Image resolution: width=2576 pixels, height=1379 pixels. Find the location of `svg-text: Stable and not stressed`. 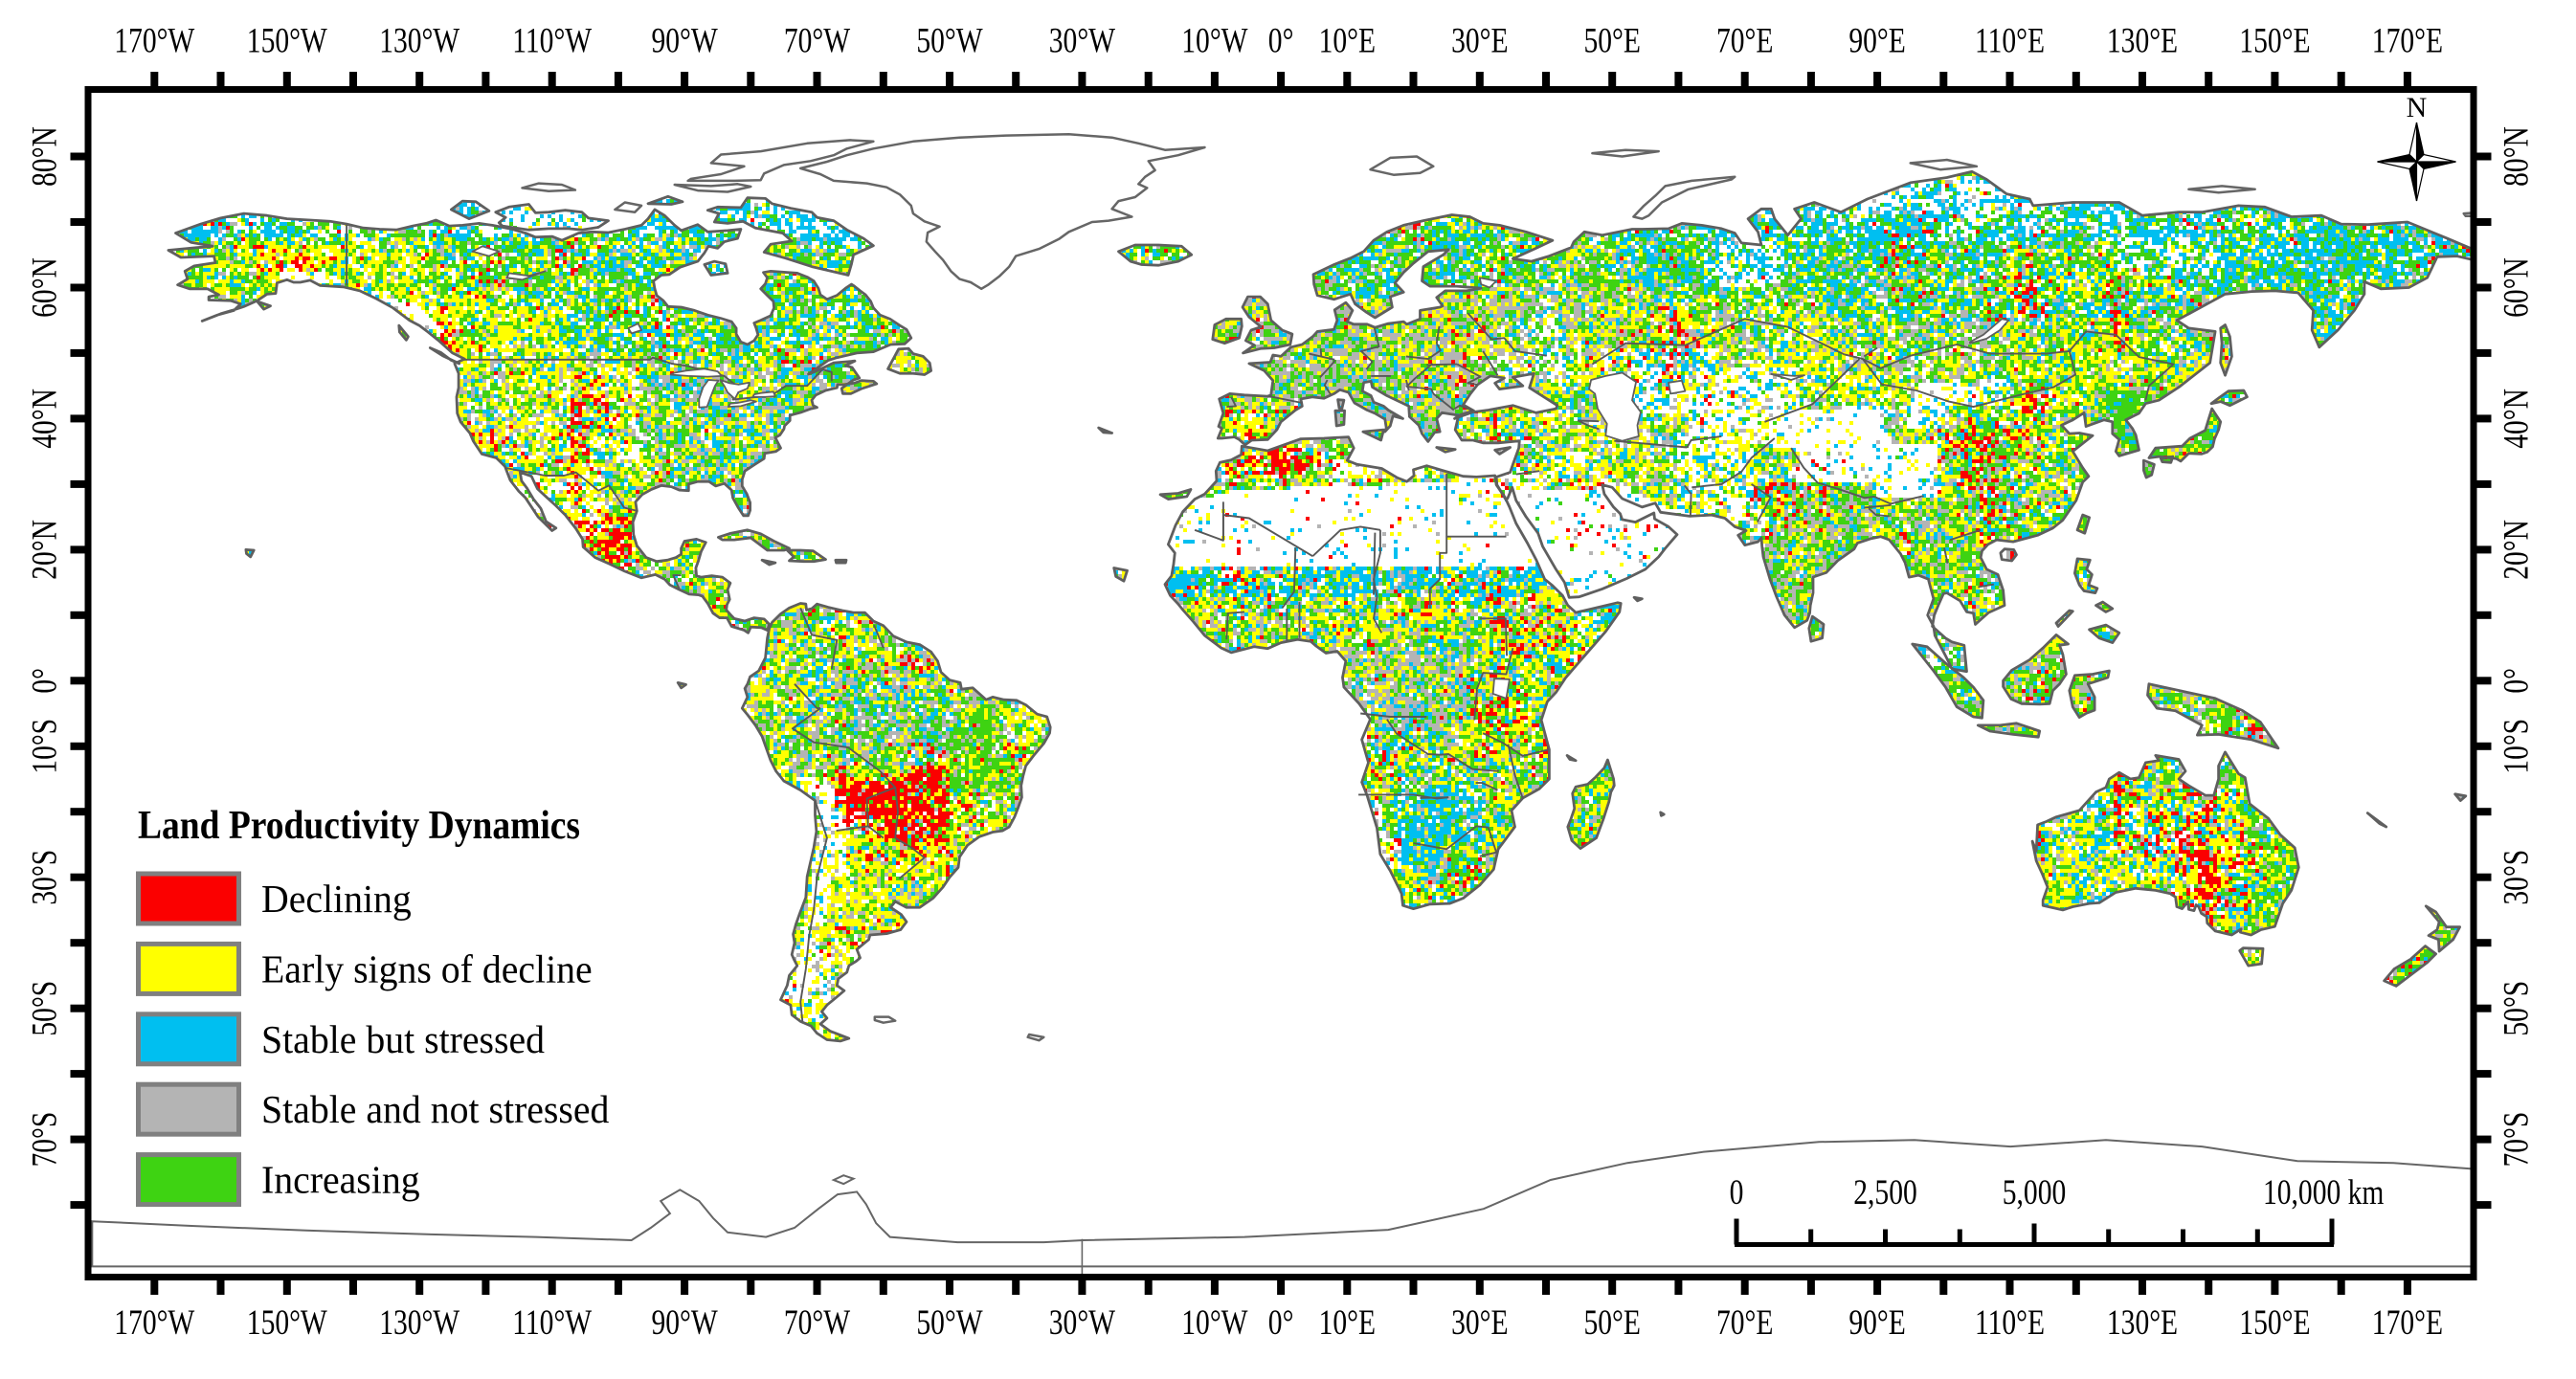

svg-text: Stable and not stressed is located at coordinates (435, 1109).